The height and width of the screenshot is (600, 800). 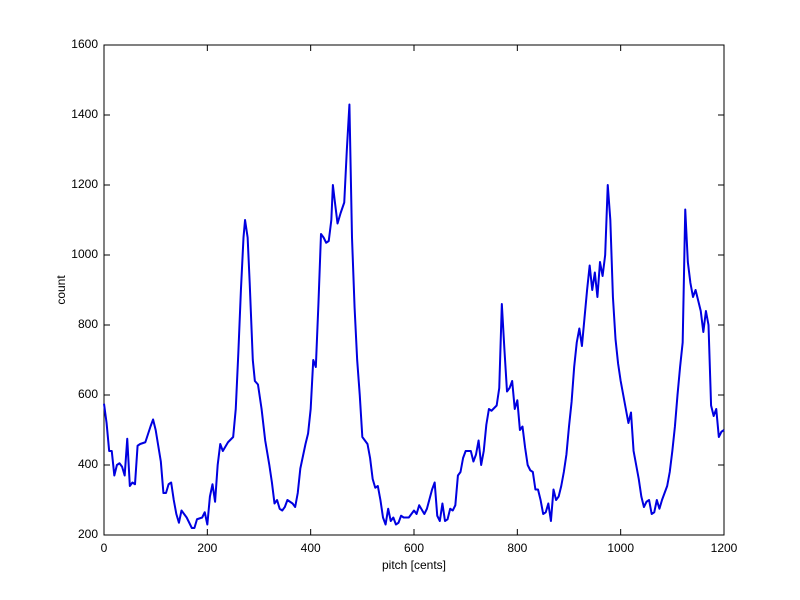 What do you see at coordinates (88, 394) in the screenshot?
I see `y-tick-label: 600` at bounding box center [88, 394].